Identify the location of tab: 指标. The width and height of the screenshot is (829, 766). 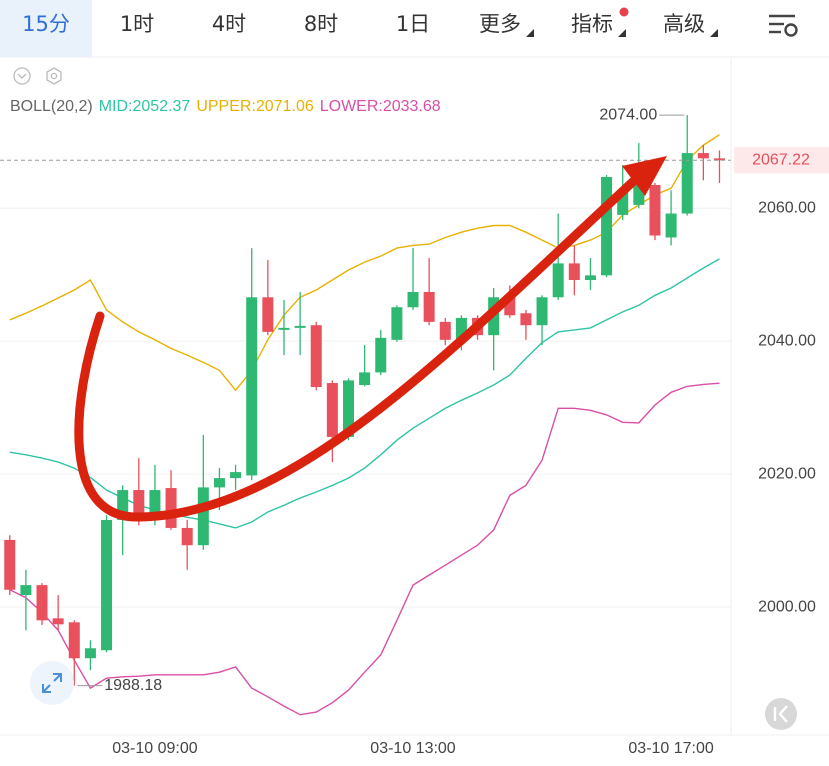
(592, 24).